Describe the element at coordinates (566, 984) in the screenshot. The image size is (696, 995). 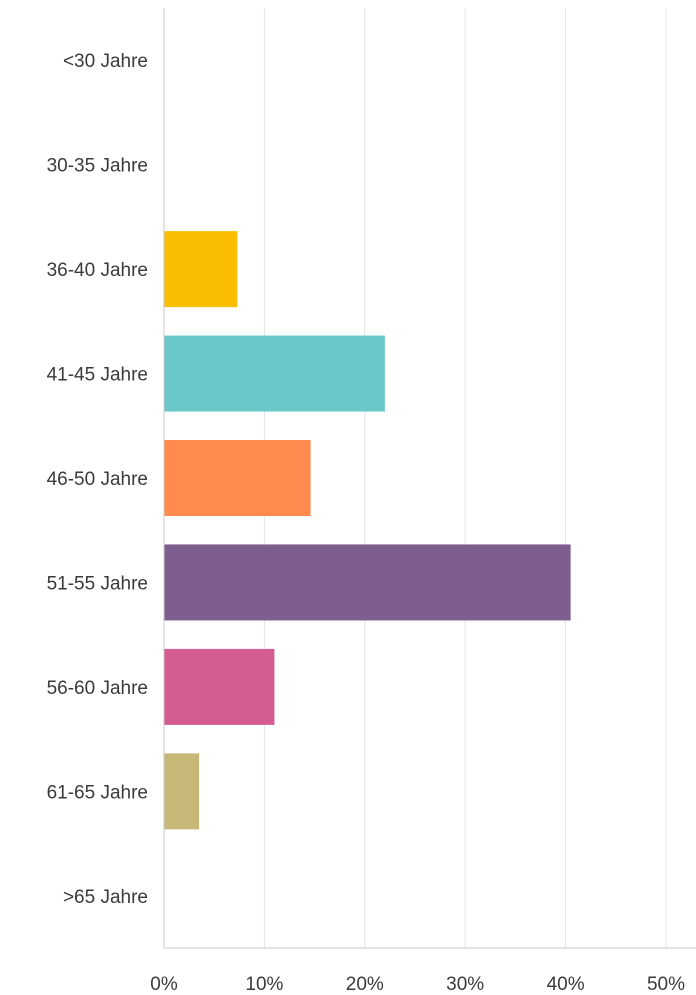
I see `x-tick-label: 40%` at that location.